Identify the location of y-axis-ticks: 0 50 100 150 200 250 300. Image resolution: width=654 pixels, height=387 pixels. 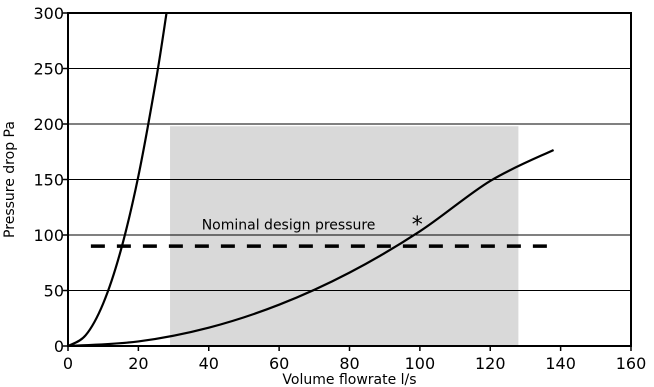
(50, 180).